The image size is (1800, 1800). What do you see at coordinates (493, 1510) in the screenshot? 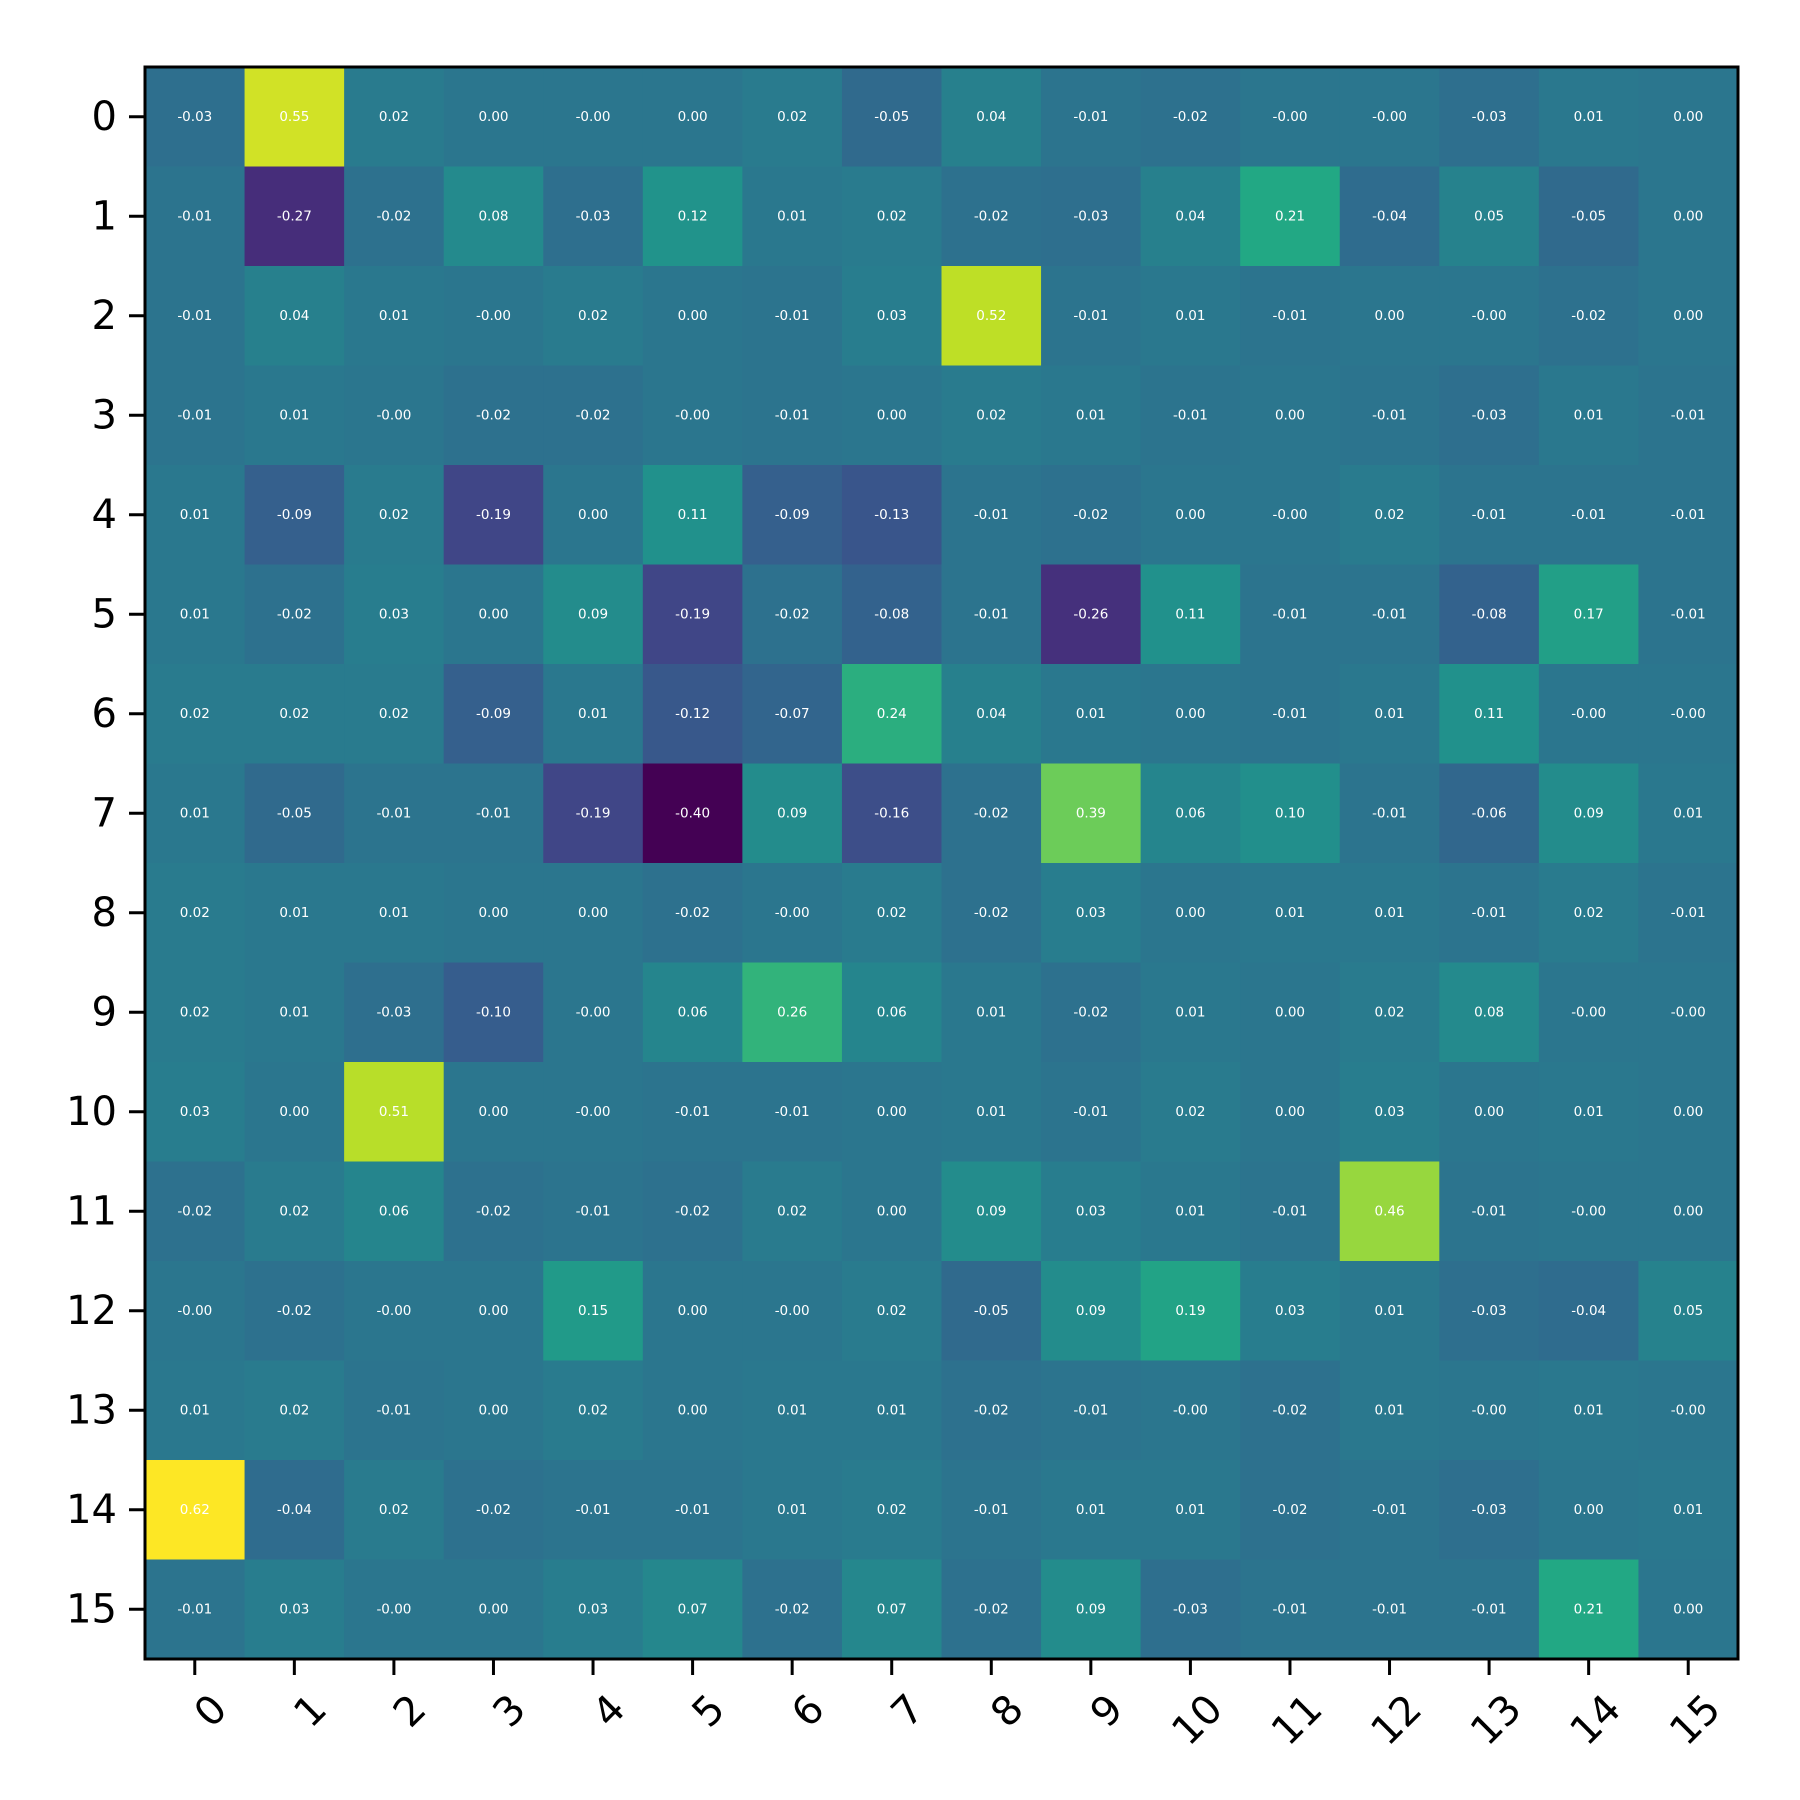
I see `cell-value-r14-c3: -0.02` at bounding box center [493, 1510].